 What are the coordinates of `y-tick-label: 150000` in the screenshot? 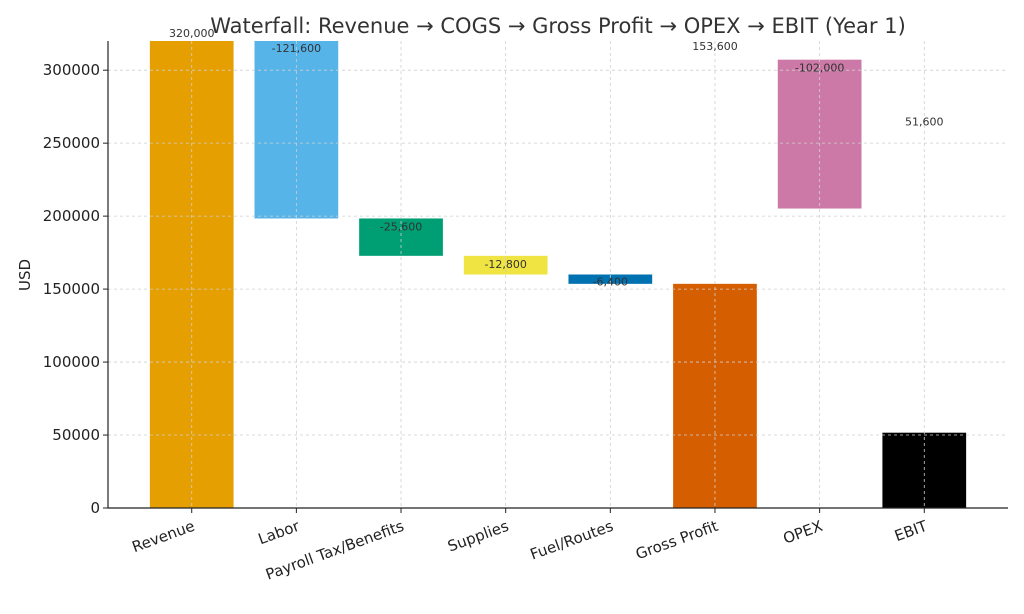 It's located at (71, 289).